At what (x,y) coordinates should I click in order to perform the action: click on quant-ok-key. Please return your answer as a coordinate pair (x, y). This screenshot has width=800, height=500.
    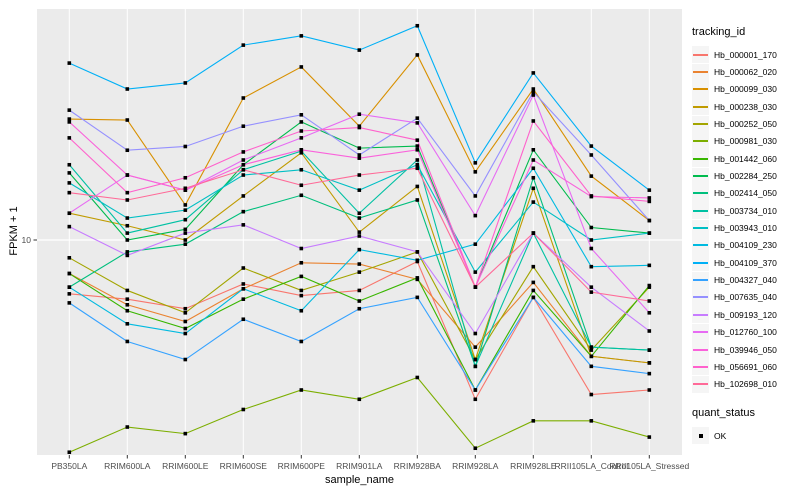
    Looking at the image, I should click on (700, 436).